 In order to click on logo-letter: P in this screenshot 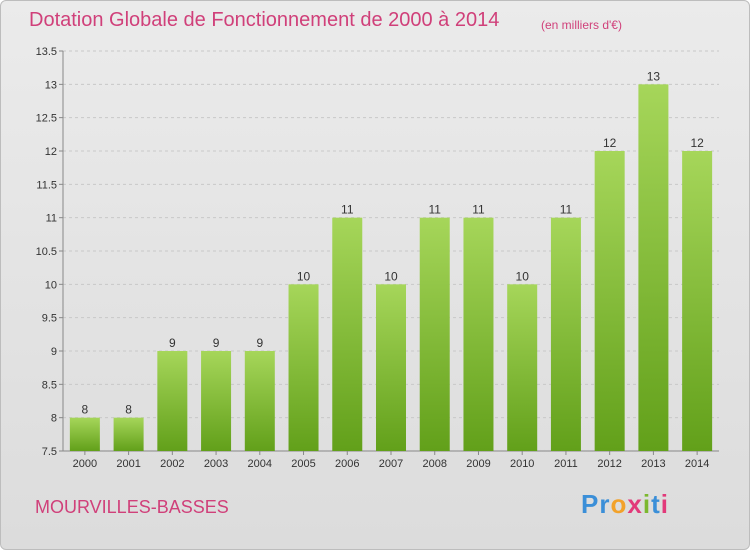, I will do `click(590, 504)`.